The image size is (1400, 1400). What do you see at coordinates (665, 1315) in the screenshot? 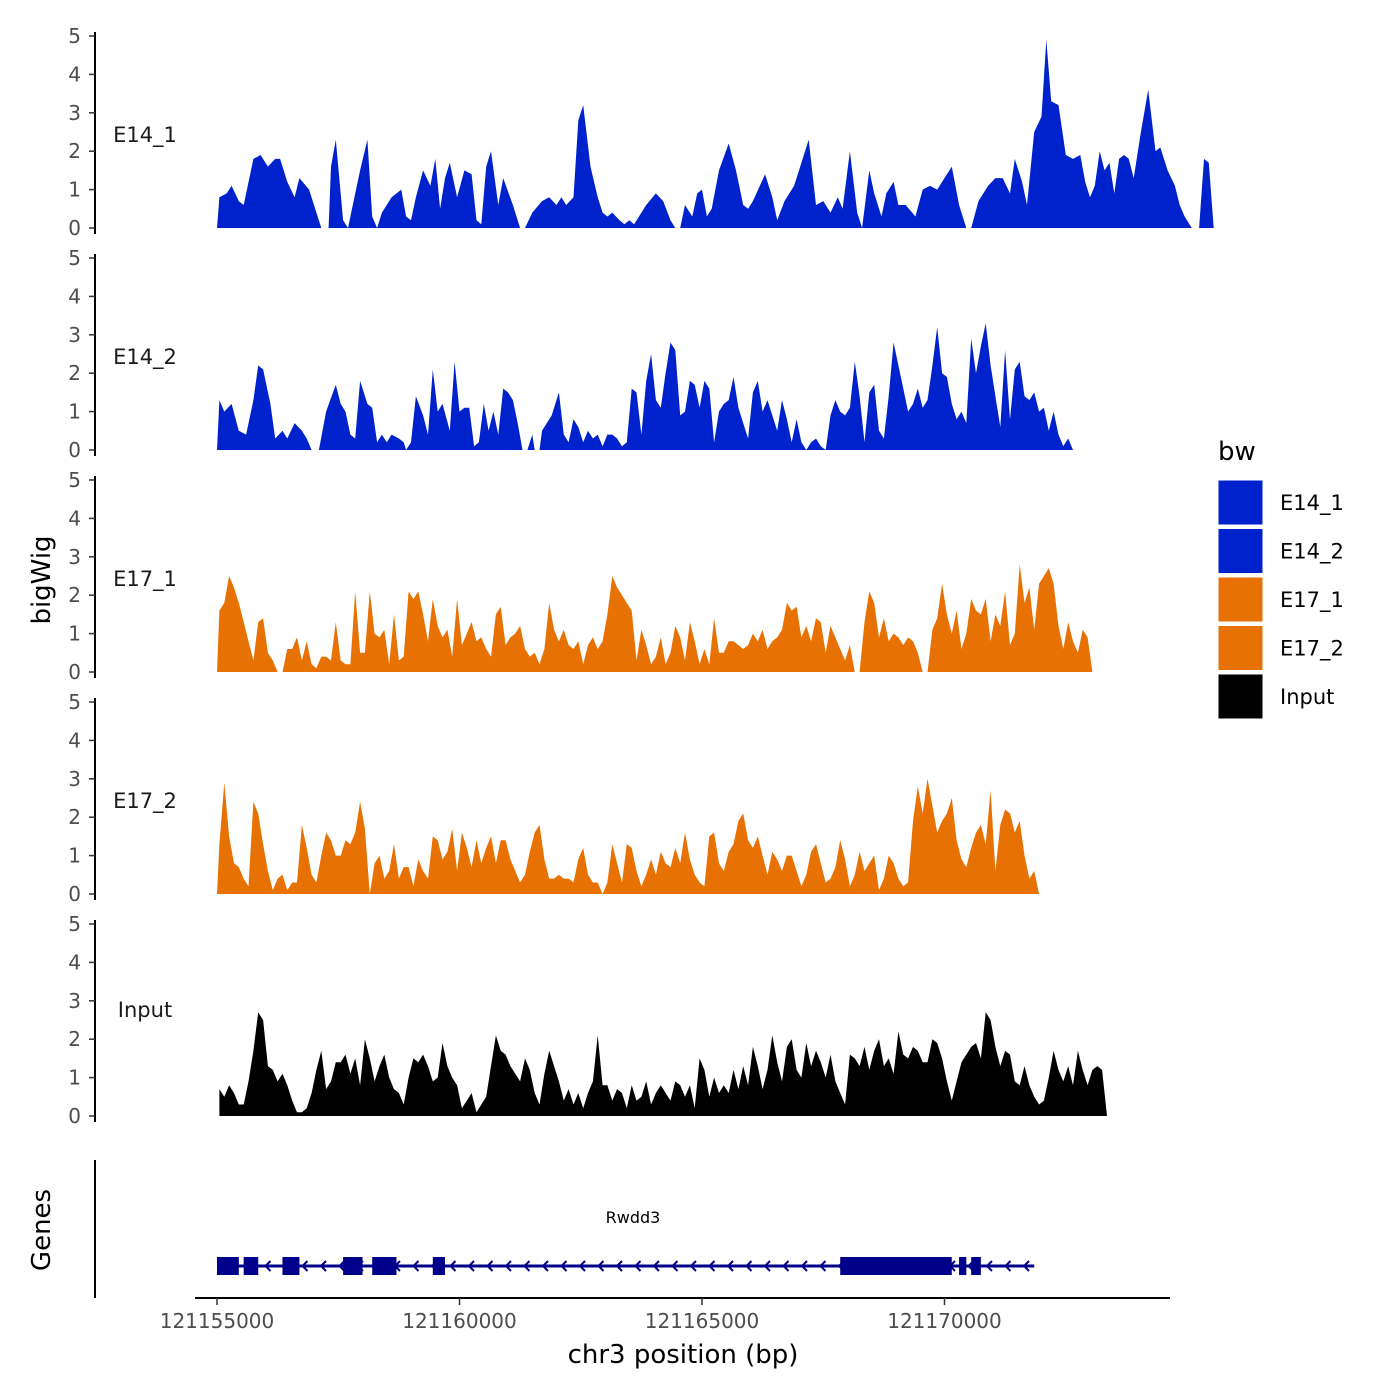
I see `x-axis: 121155000 121160000 121165000 121170000` at bounding box center [665, 1315].